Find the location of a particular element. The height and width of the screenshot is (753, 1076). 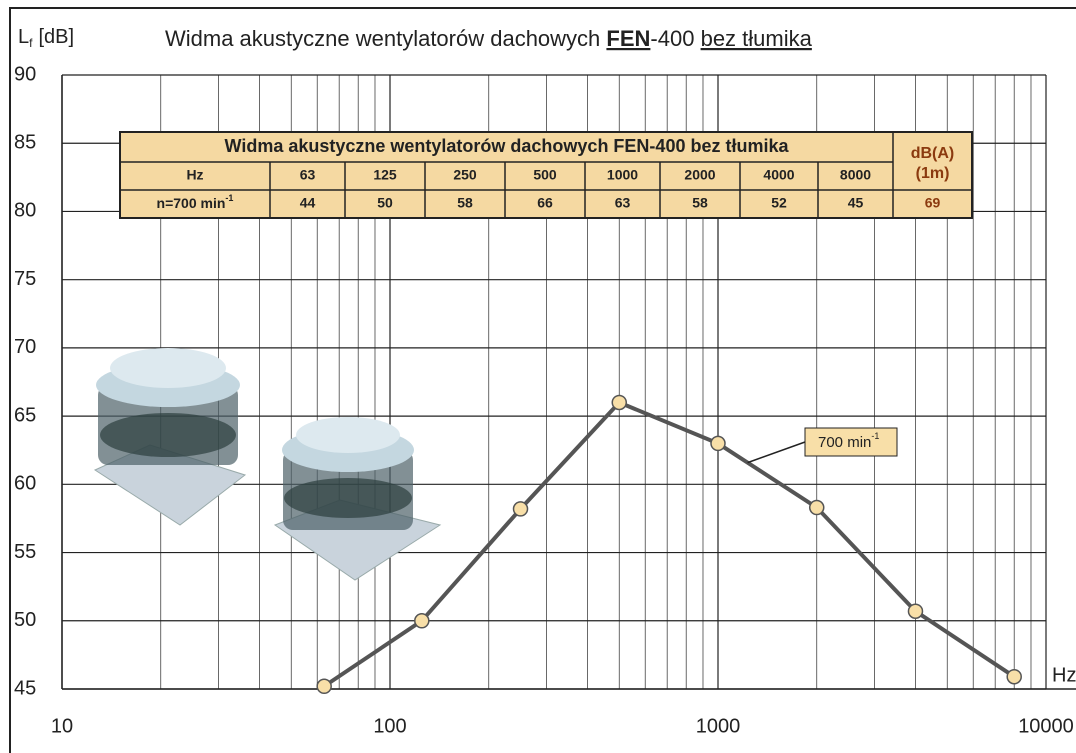

table-bg is located at coordinates (546, 175).